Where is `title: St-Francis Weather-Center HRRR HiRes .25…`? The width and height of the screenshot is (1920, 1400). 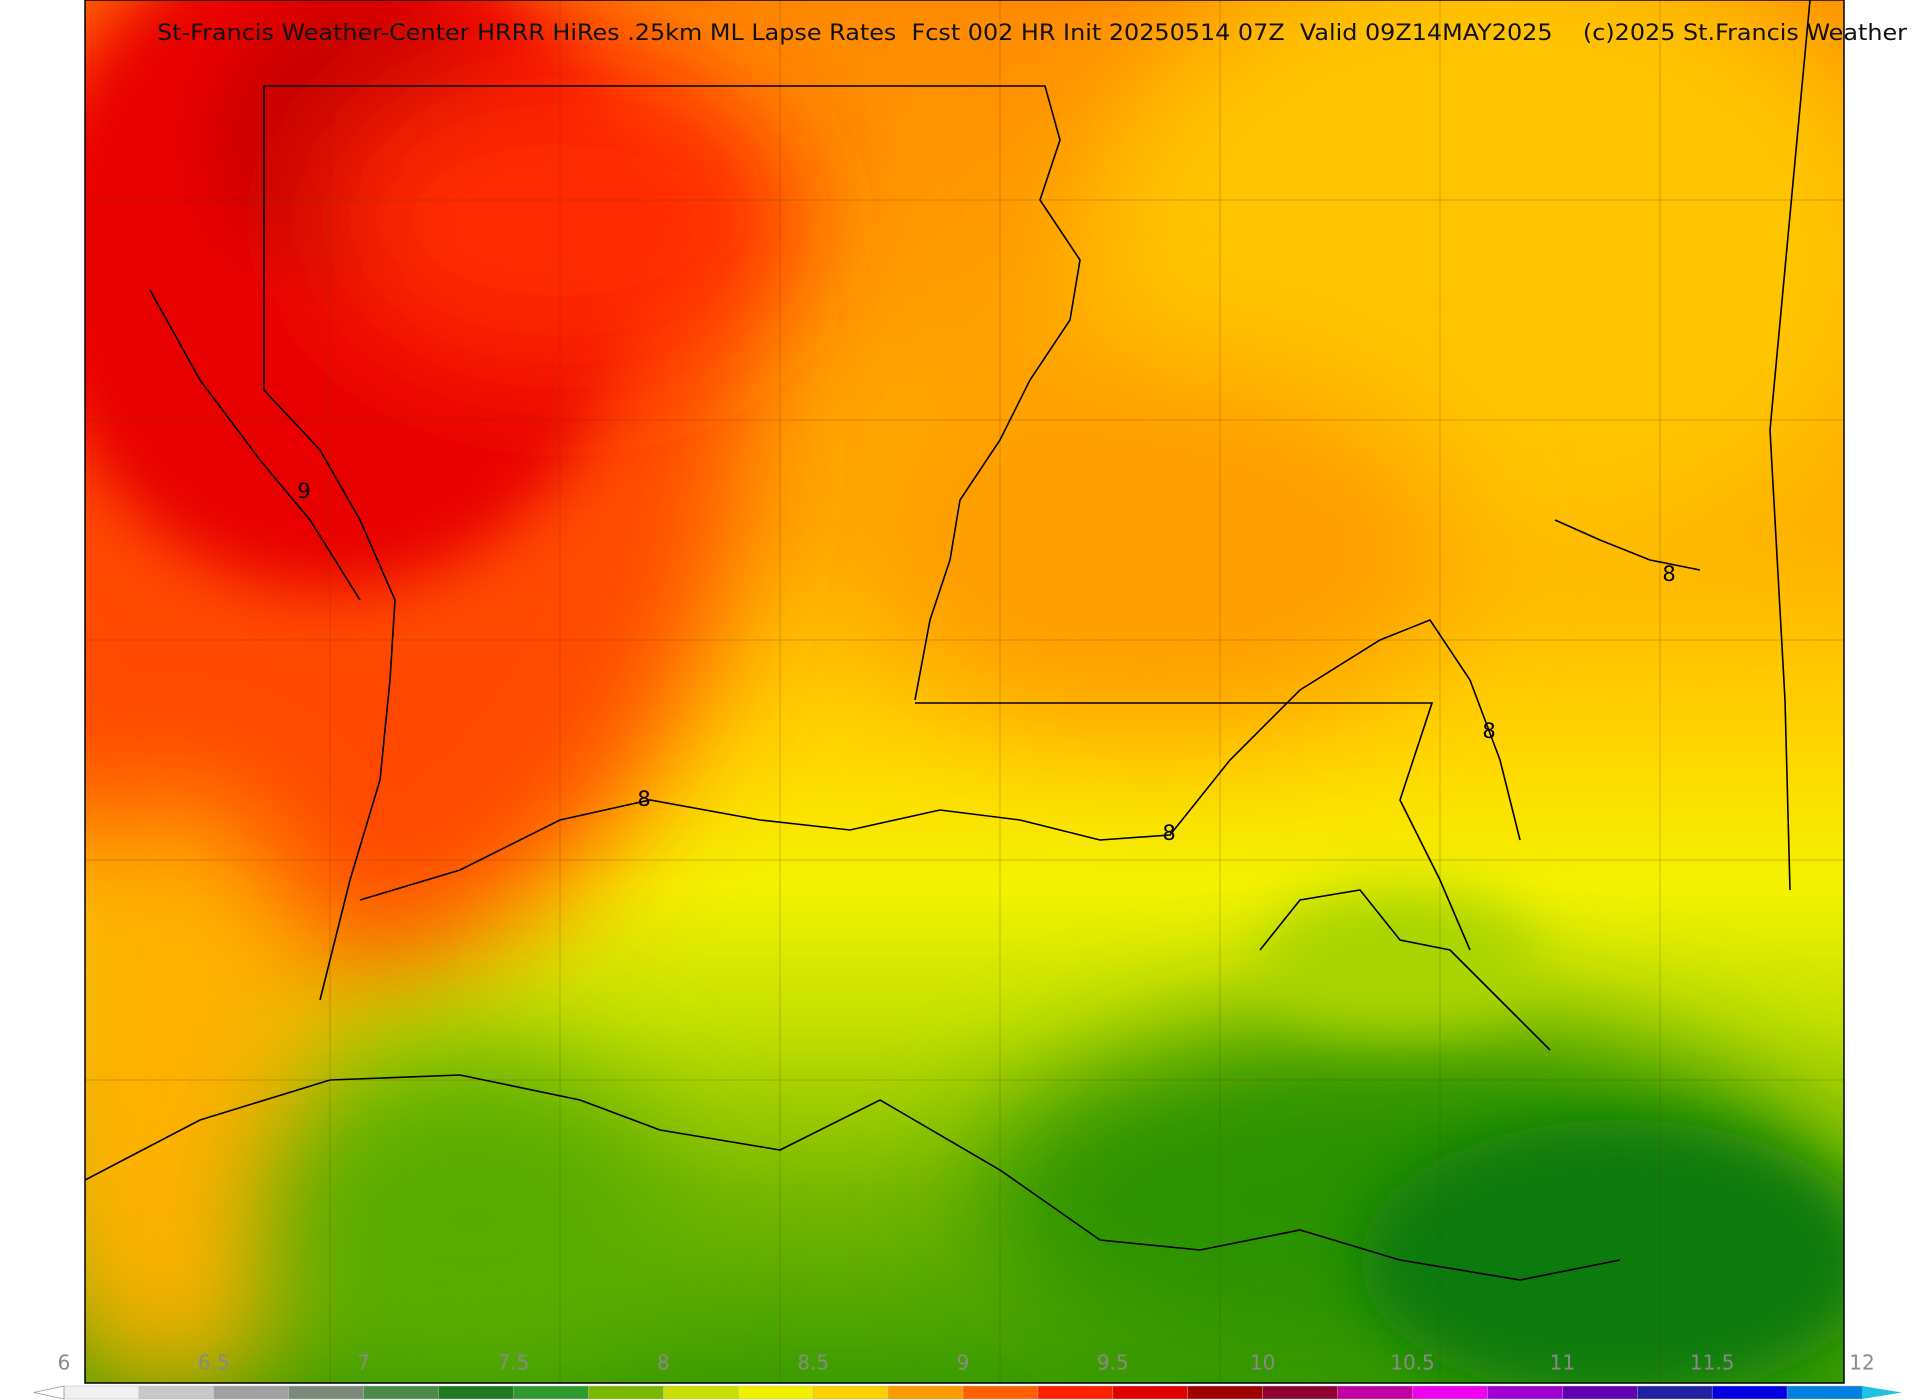 title: St-Francis Weather-Center HRRR HiRes .25… is located at coordinates (1032, 33).